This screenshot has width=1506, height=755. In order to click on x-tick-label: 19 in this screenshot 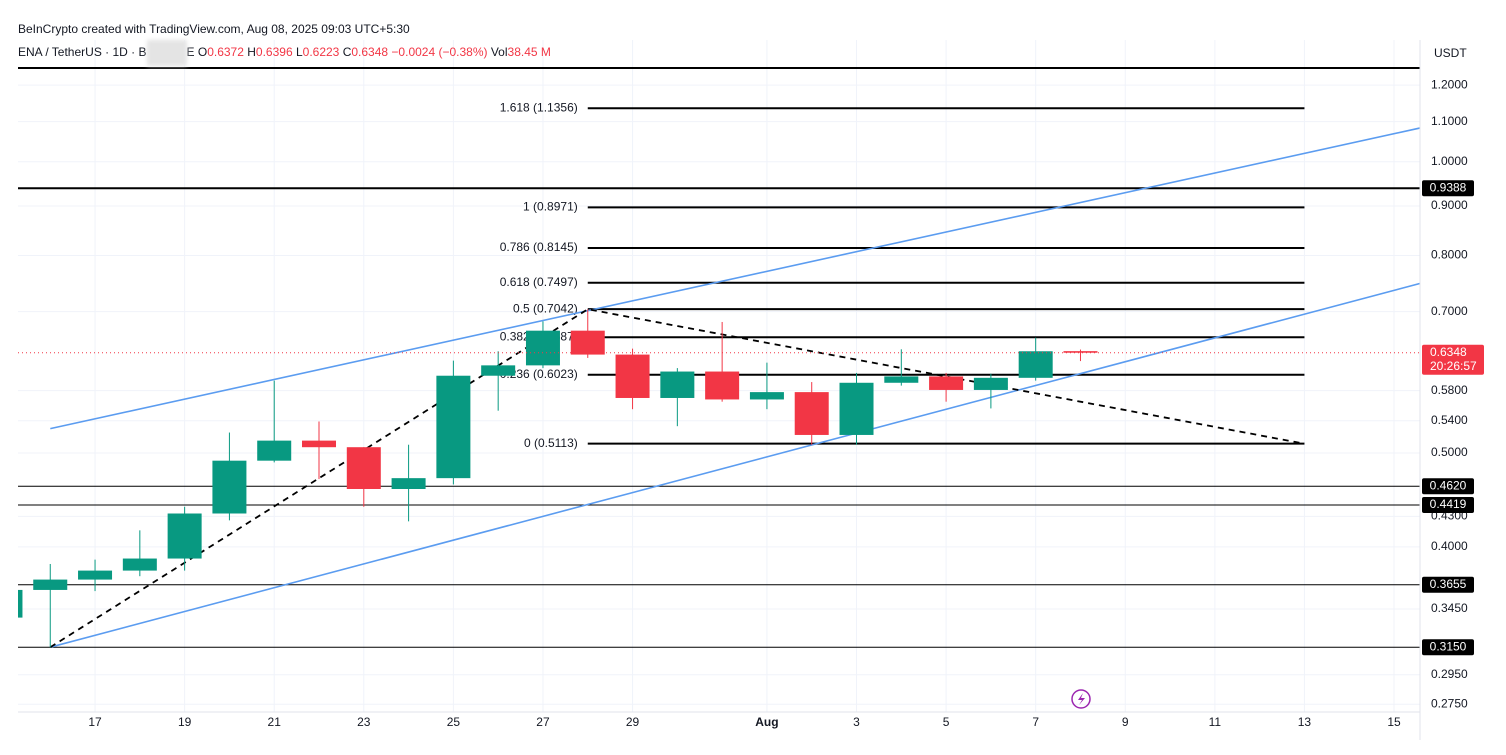, I will do `click(185, 722)`.